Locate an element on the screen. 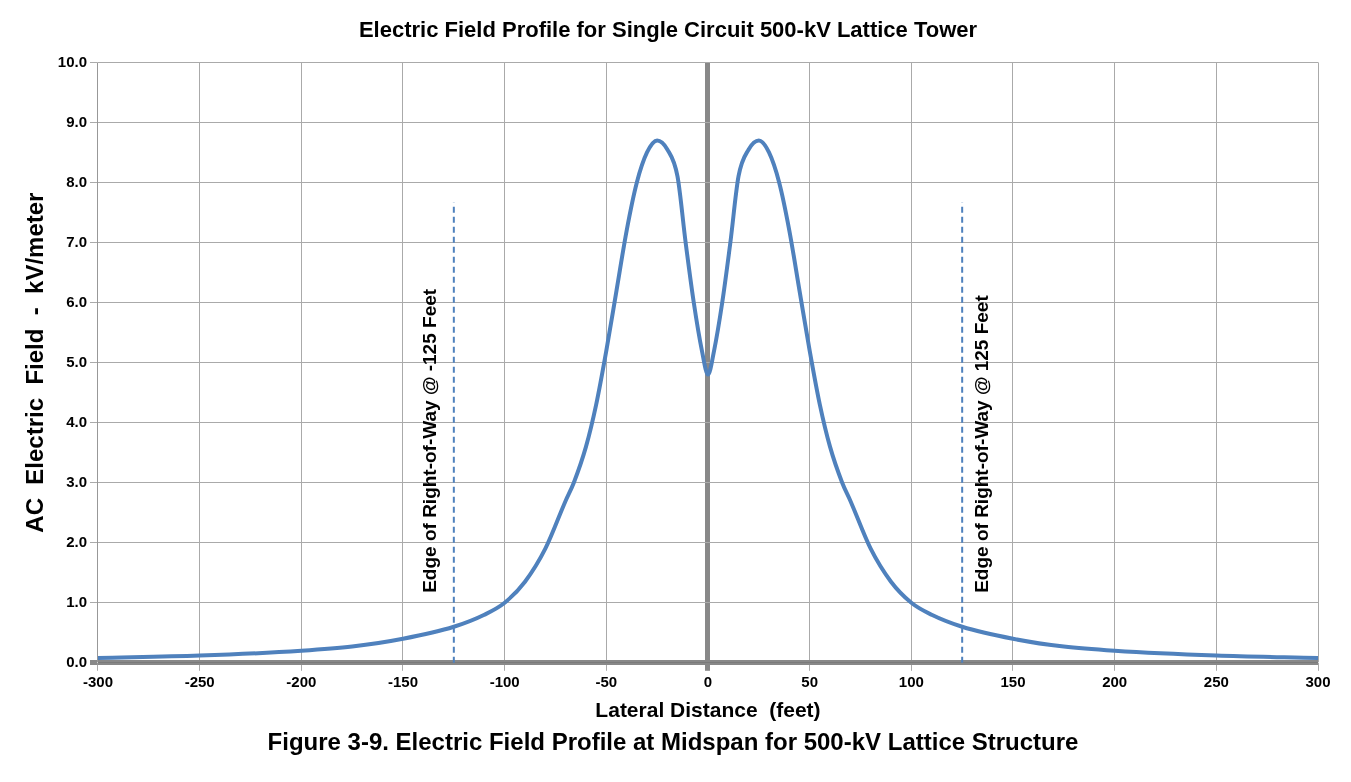  x-tick-label: 150 is located at coordinates (1013, 681).